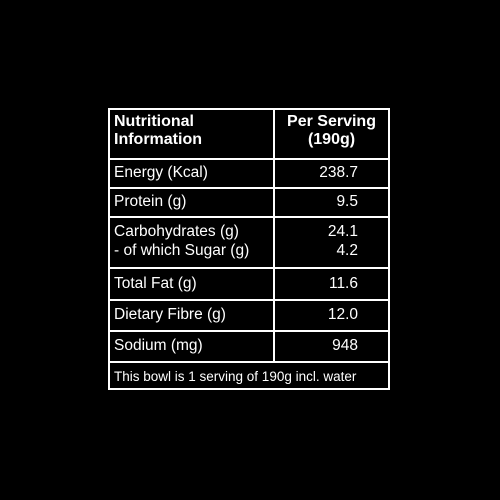  I want to click on header-cell: Per Serving, so click(331, 121).